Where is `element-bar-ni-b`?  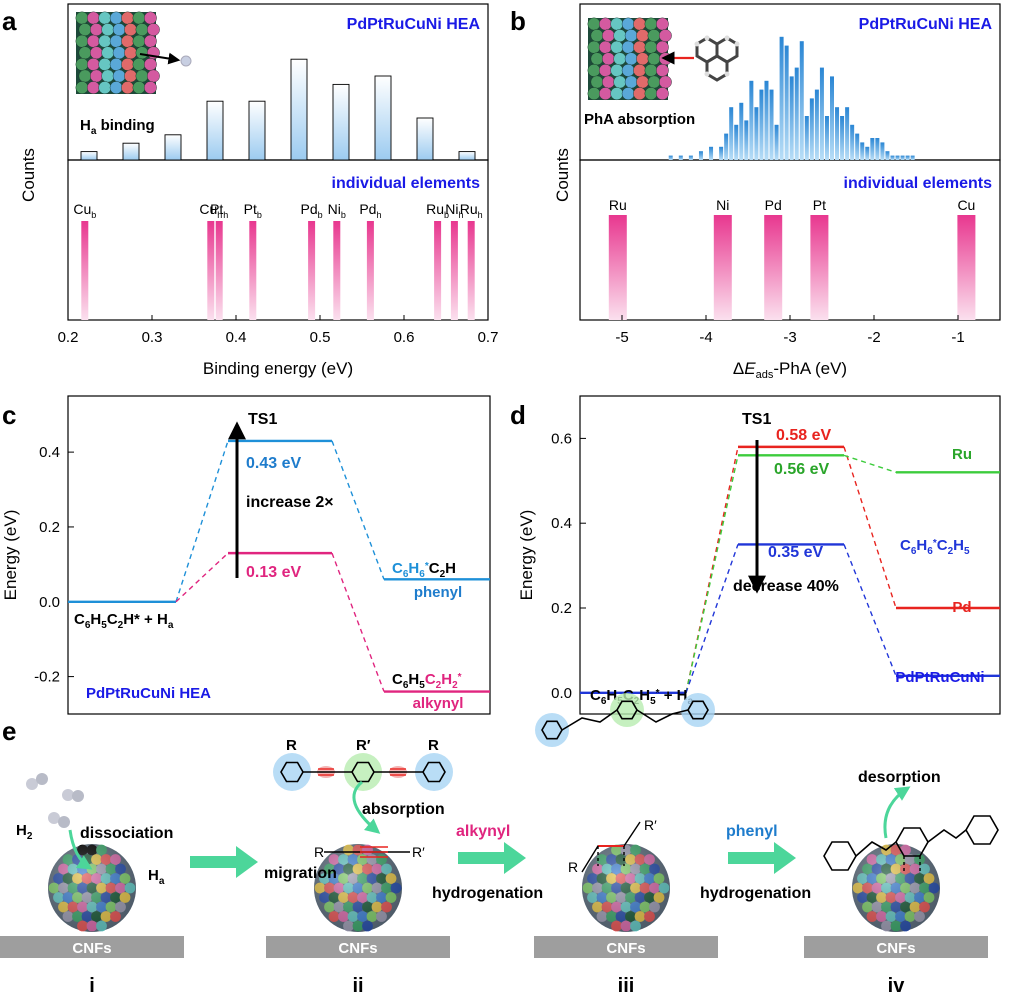 element-bar-ni-b is located at coordinates (337, 270).